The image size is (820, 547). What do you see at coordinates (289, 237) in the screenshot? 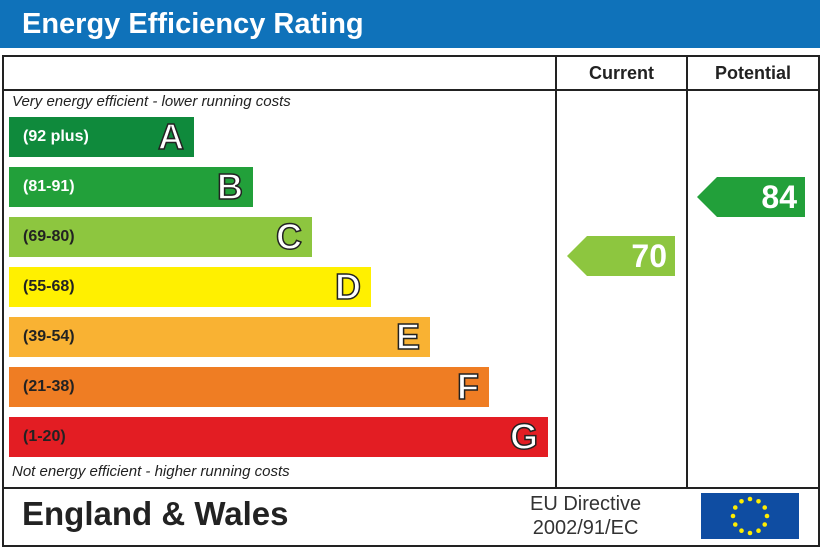
I see `band-letter: C` at bounding box center [289, 237].